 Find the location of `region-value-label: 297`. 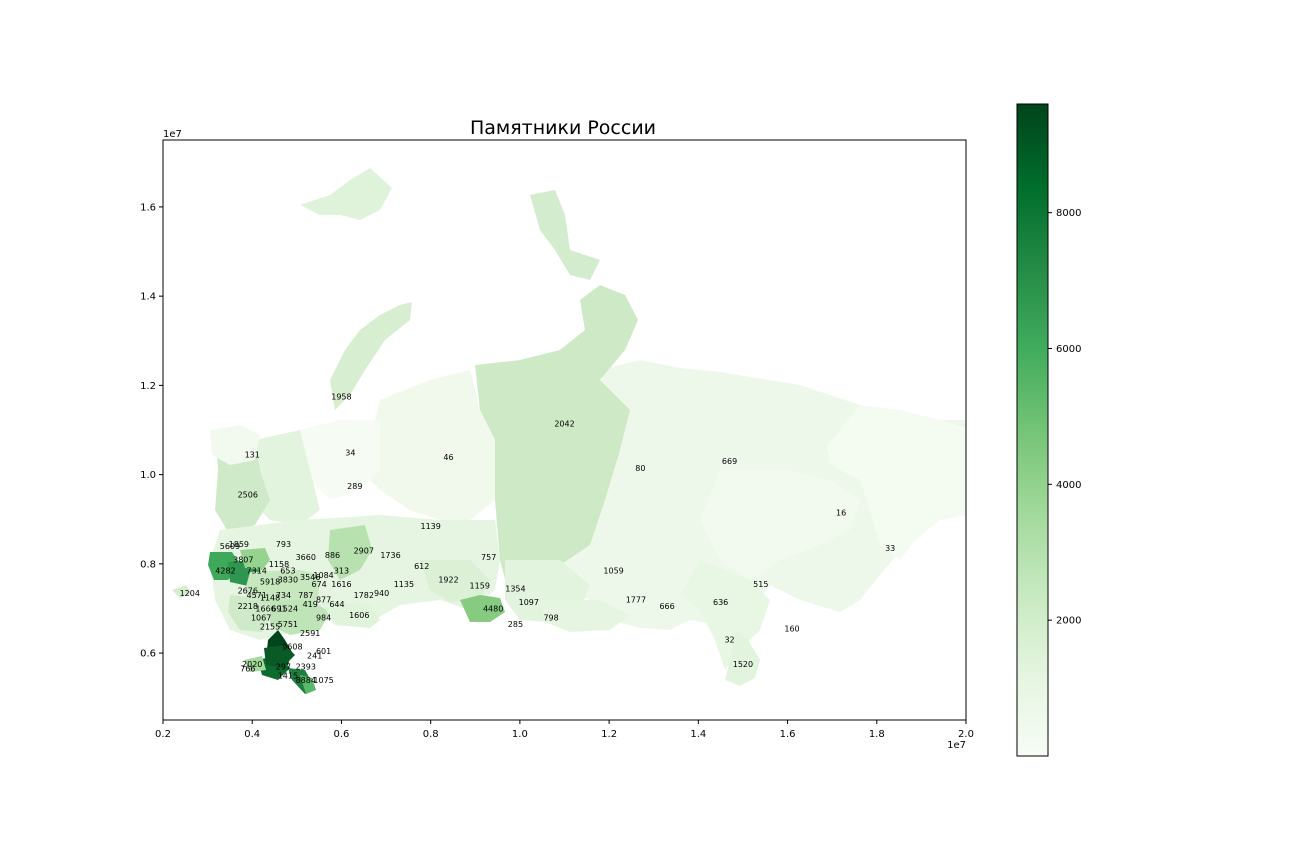

region-value-label: 297 is located at coordinates (283, 666).